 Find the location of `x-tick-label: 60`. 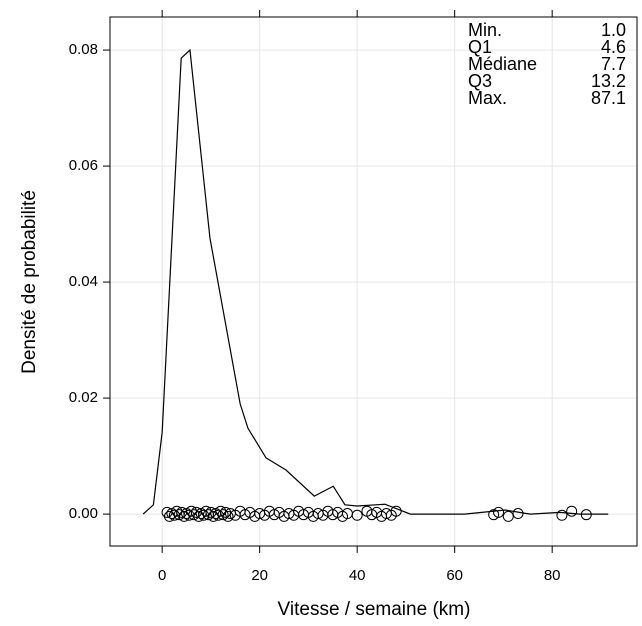

x-tick-label: 60 is located at coordinates (454, 575).